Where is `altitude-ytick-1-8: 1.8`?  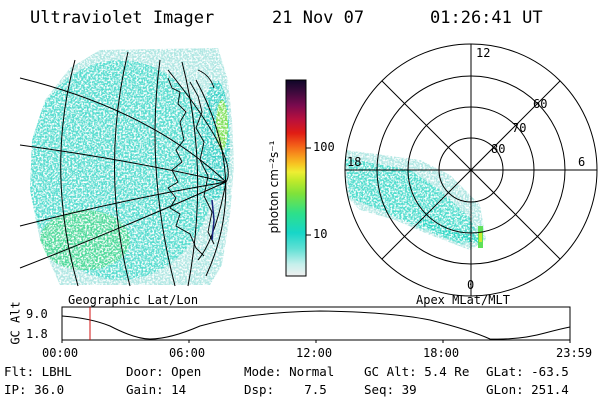
altitude-ytick-1-8: 1.8 is located at coordinates (37, 334).